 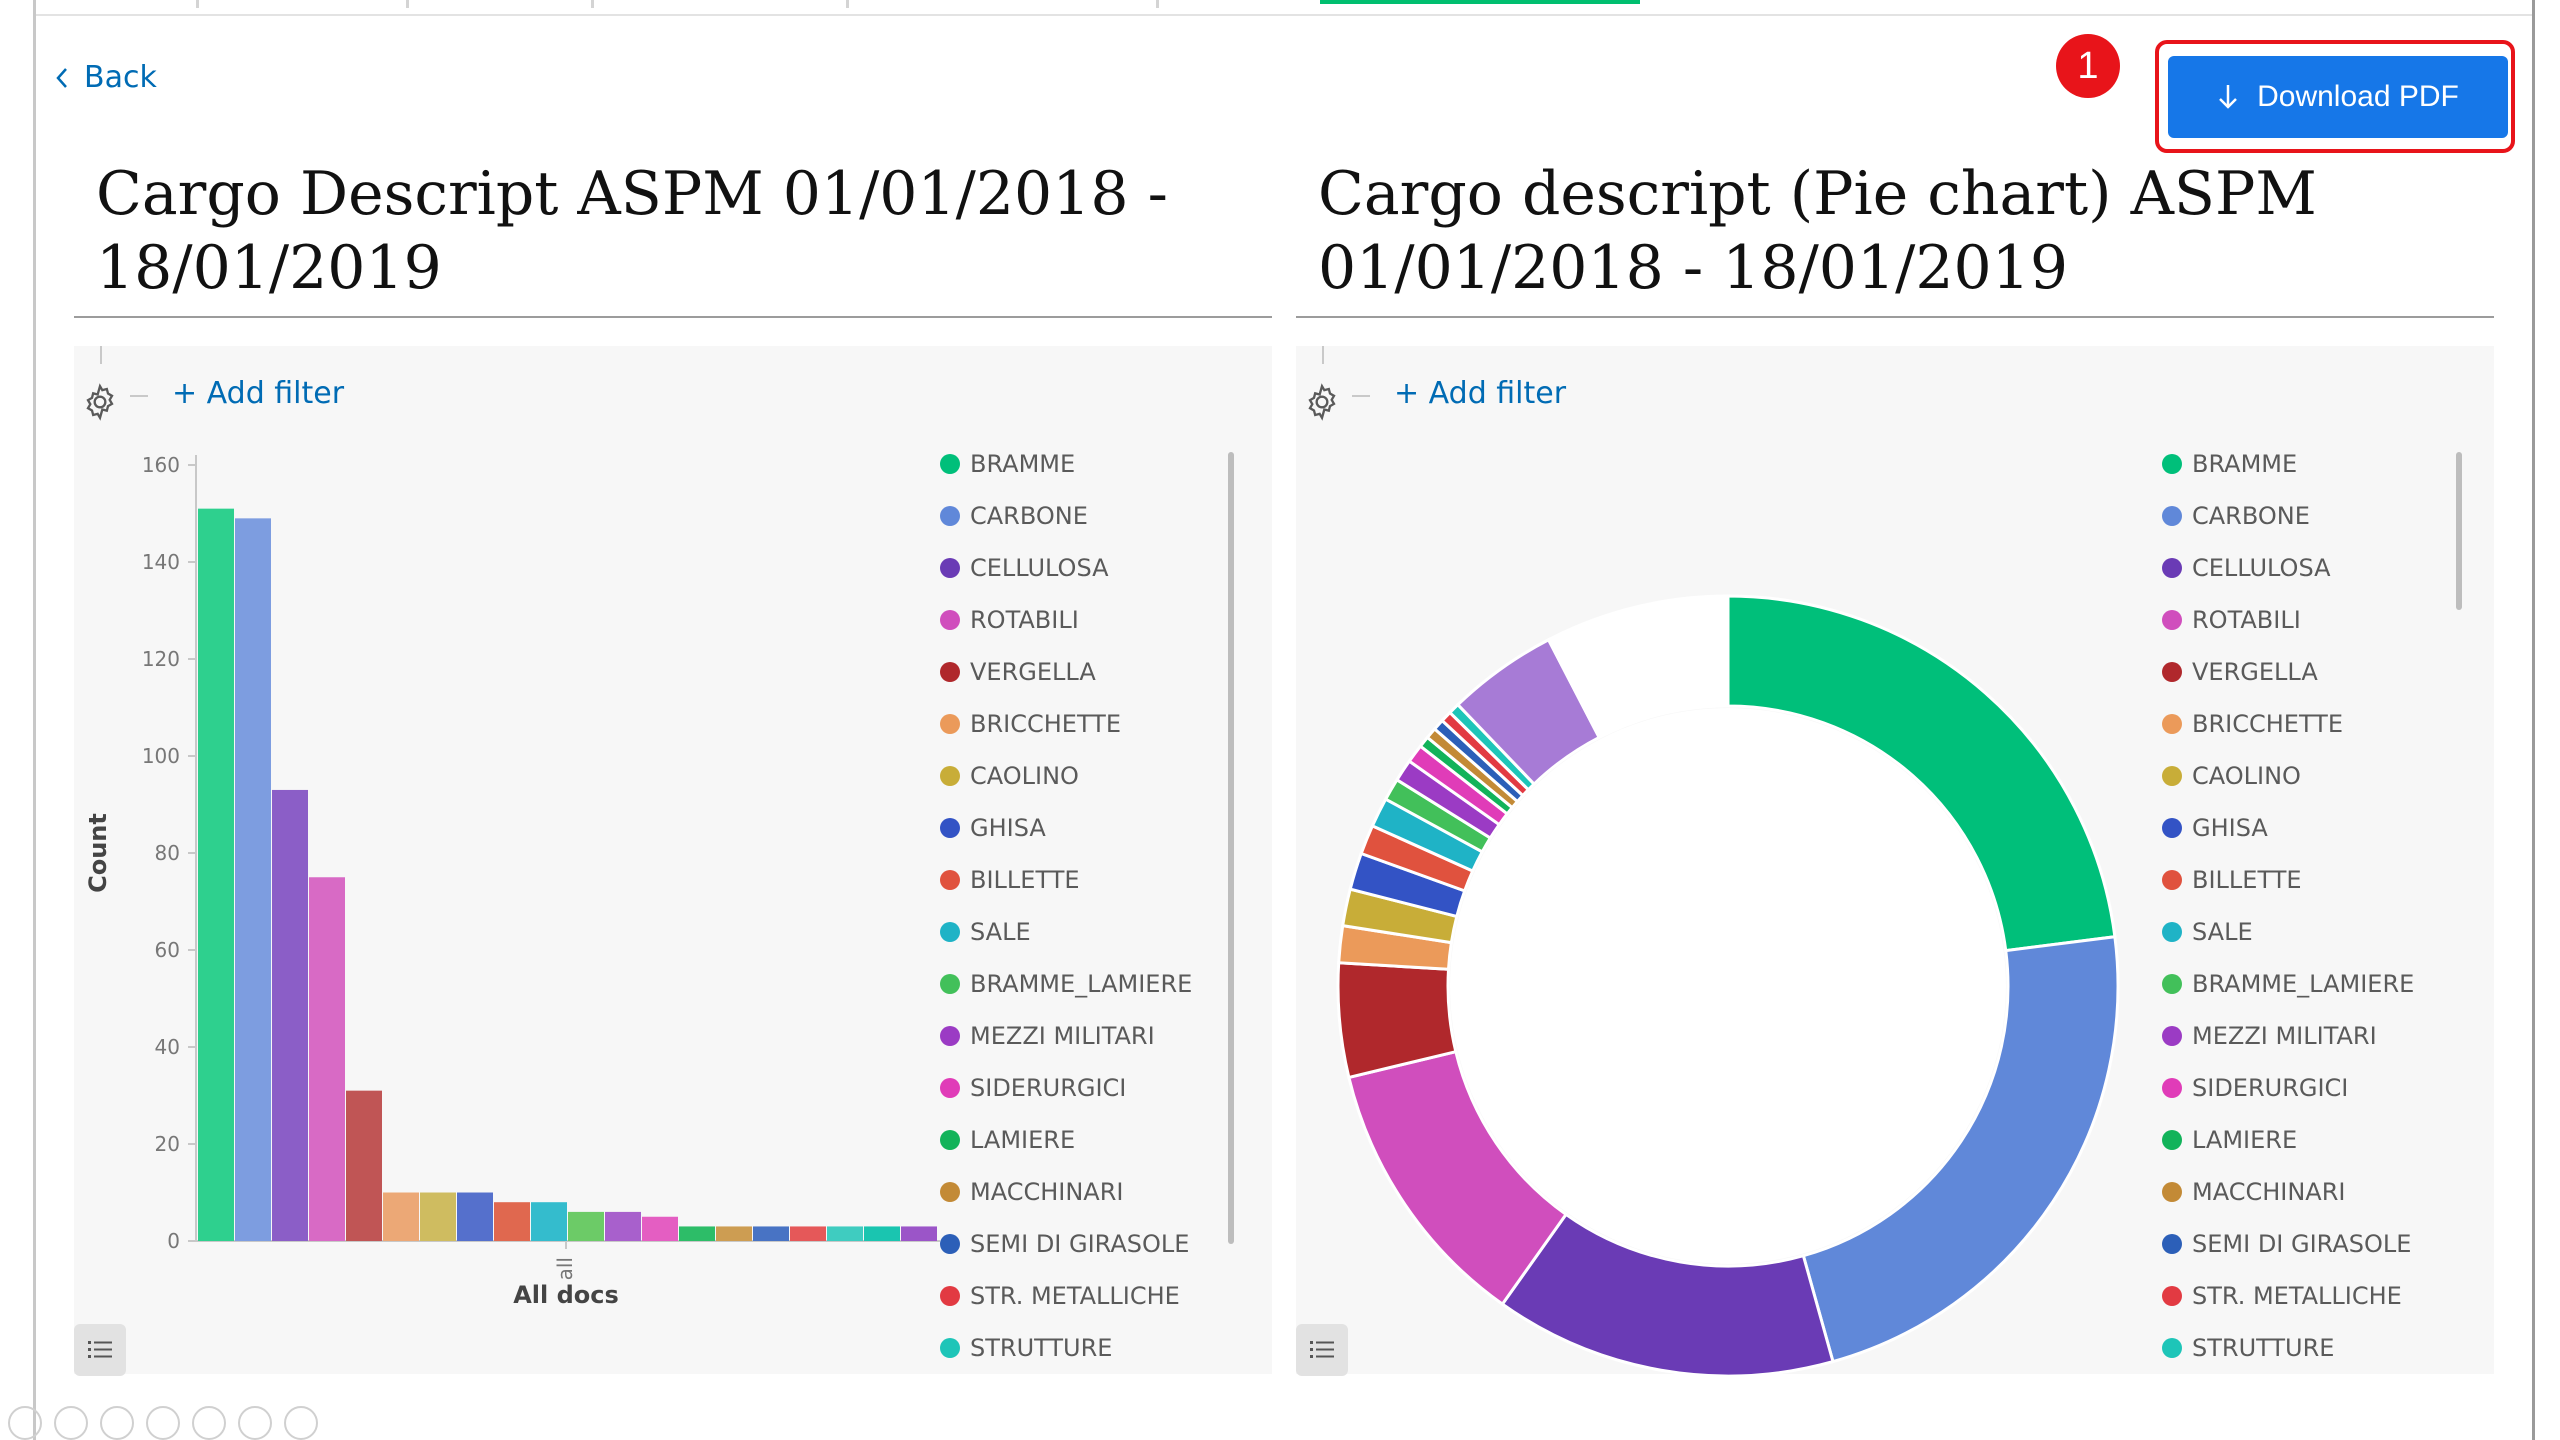 I want to click on previous-icon, so click(x=25, y=1423).